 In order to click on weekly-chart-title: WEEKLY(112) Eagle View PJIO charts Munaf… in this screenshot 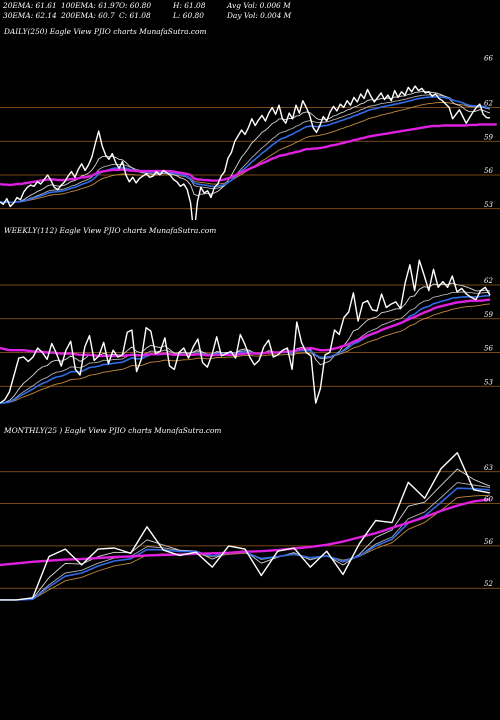, I will do `click(110, 230)`.